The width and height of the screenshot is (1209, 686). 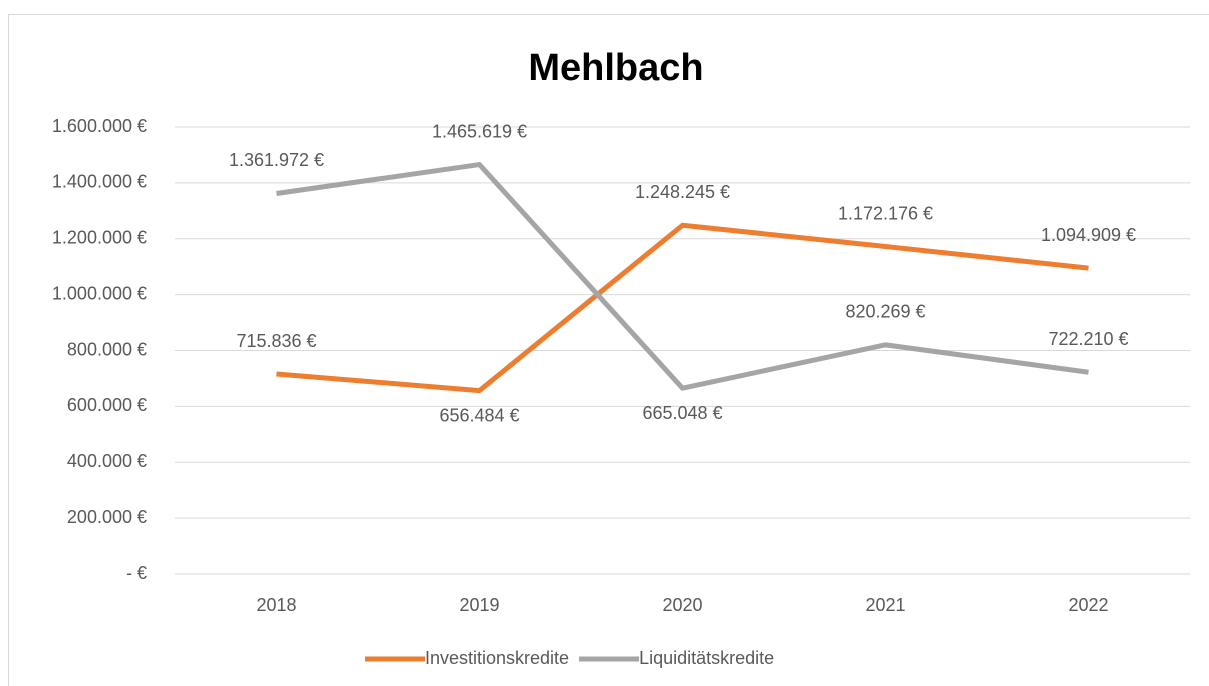 What do you see at coordinates (885, 213) in the screenshot?
I see `data-label: 1.172.176 €` at bounding box center [885, 213].